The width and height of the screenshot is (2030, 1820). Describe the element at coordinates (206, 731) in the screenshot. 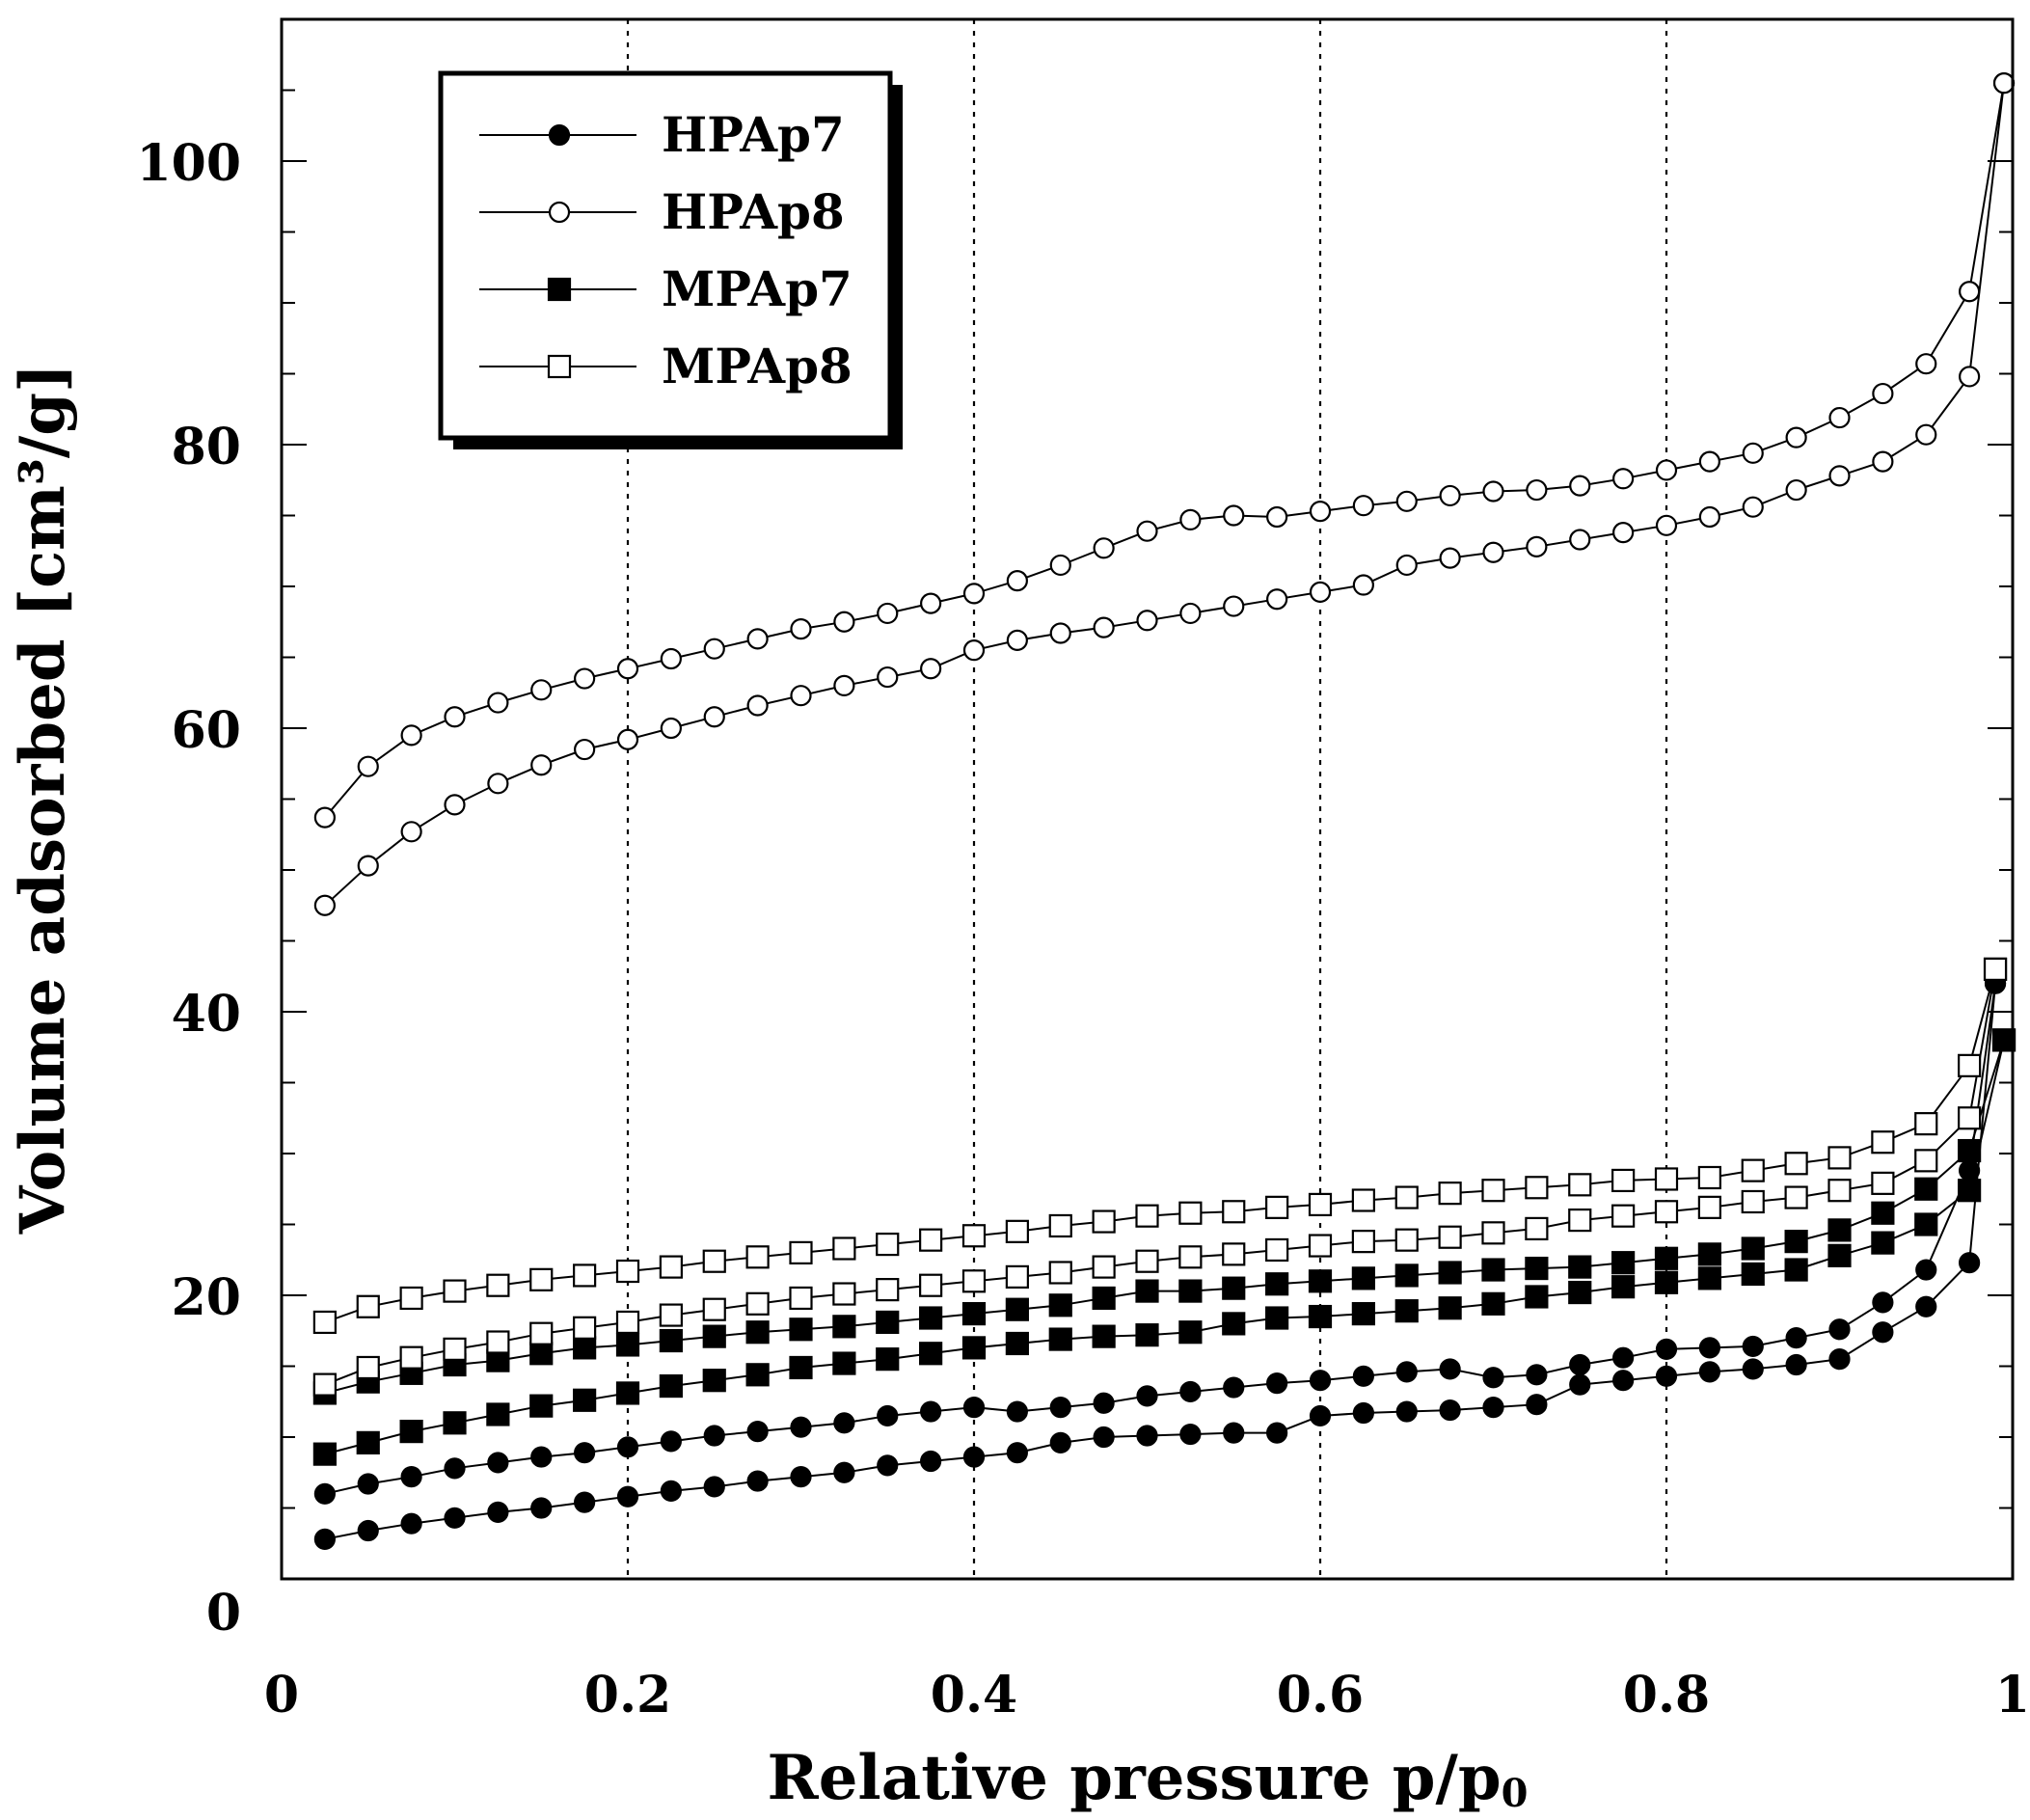

I see `y-tick-label-3: 60` at that location.